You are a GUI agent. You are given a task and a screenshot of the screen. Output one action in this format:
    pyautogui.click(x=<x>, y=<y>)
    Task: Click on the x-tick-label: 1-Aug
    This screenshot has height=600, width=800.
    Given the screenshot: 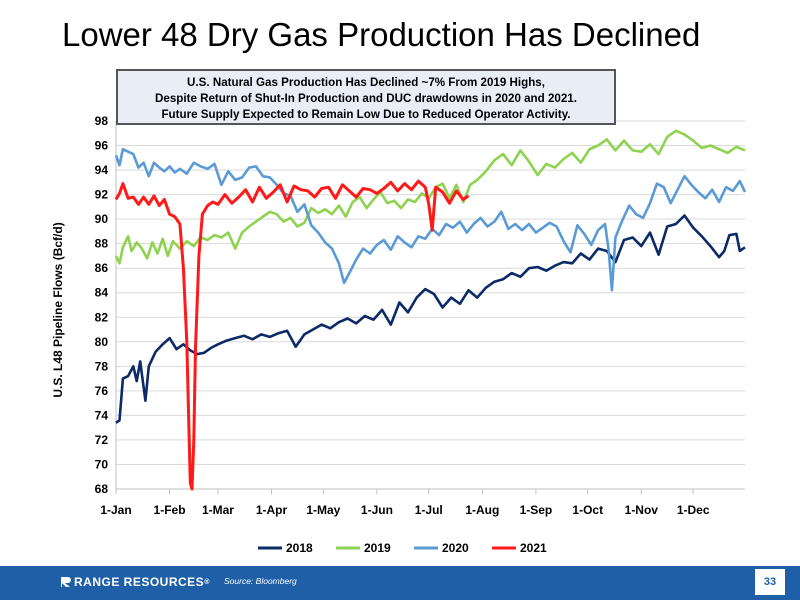 What is the action you would take?
    pyautogui.click(x=482, y=510)
    